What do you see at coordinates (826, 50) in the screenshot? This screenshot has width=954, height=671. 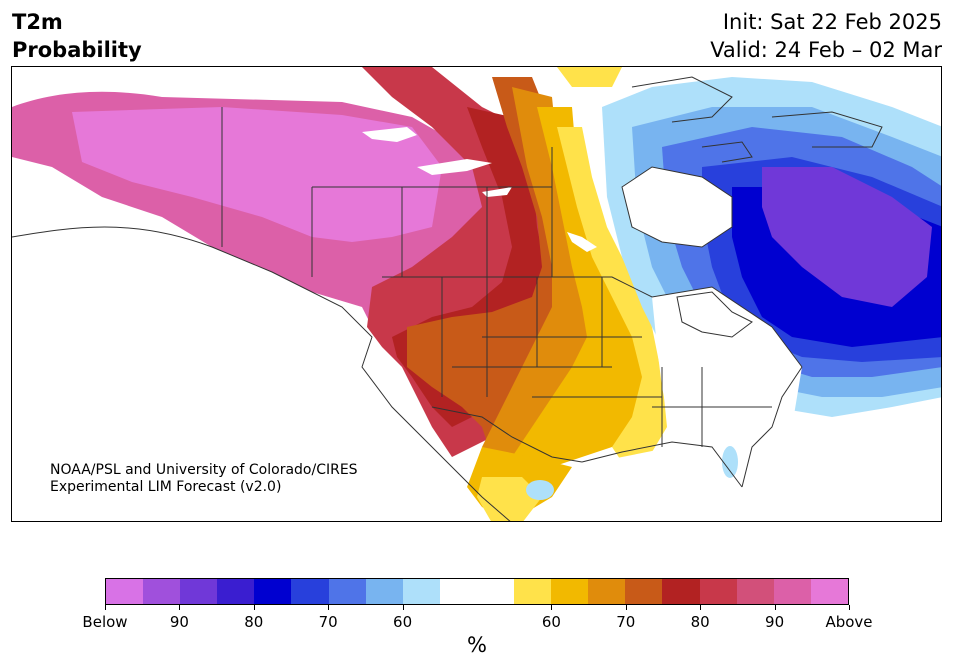 I see `valid-period: Valid: 24 Feb – 02 Mar` at bounding box center [826, 50].